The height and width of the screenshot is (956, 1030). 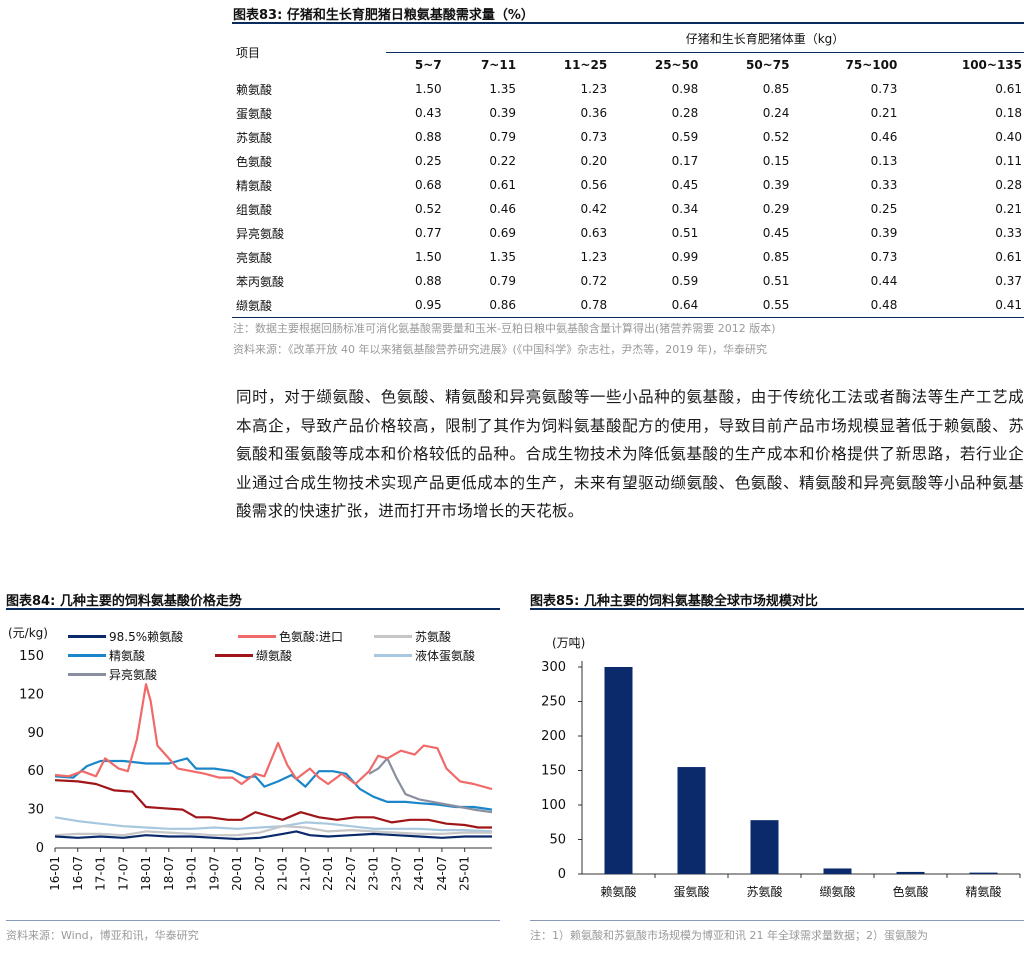 What do you see at coordinates (553, 702) in the screenshot?
I see `y-tick-label: 250` at bounding box center [553, 702].